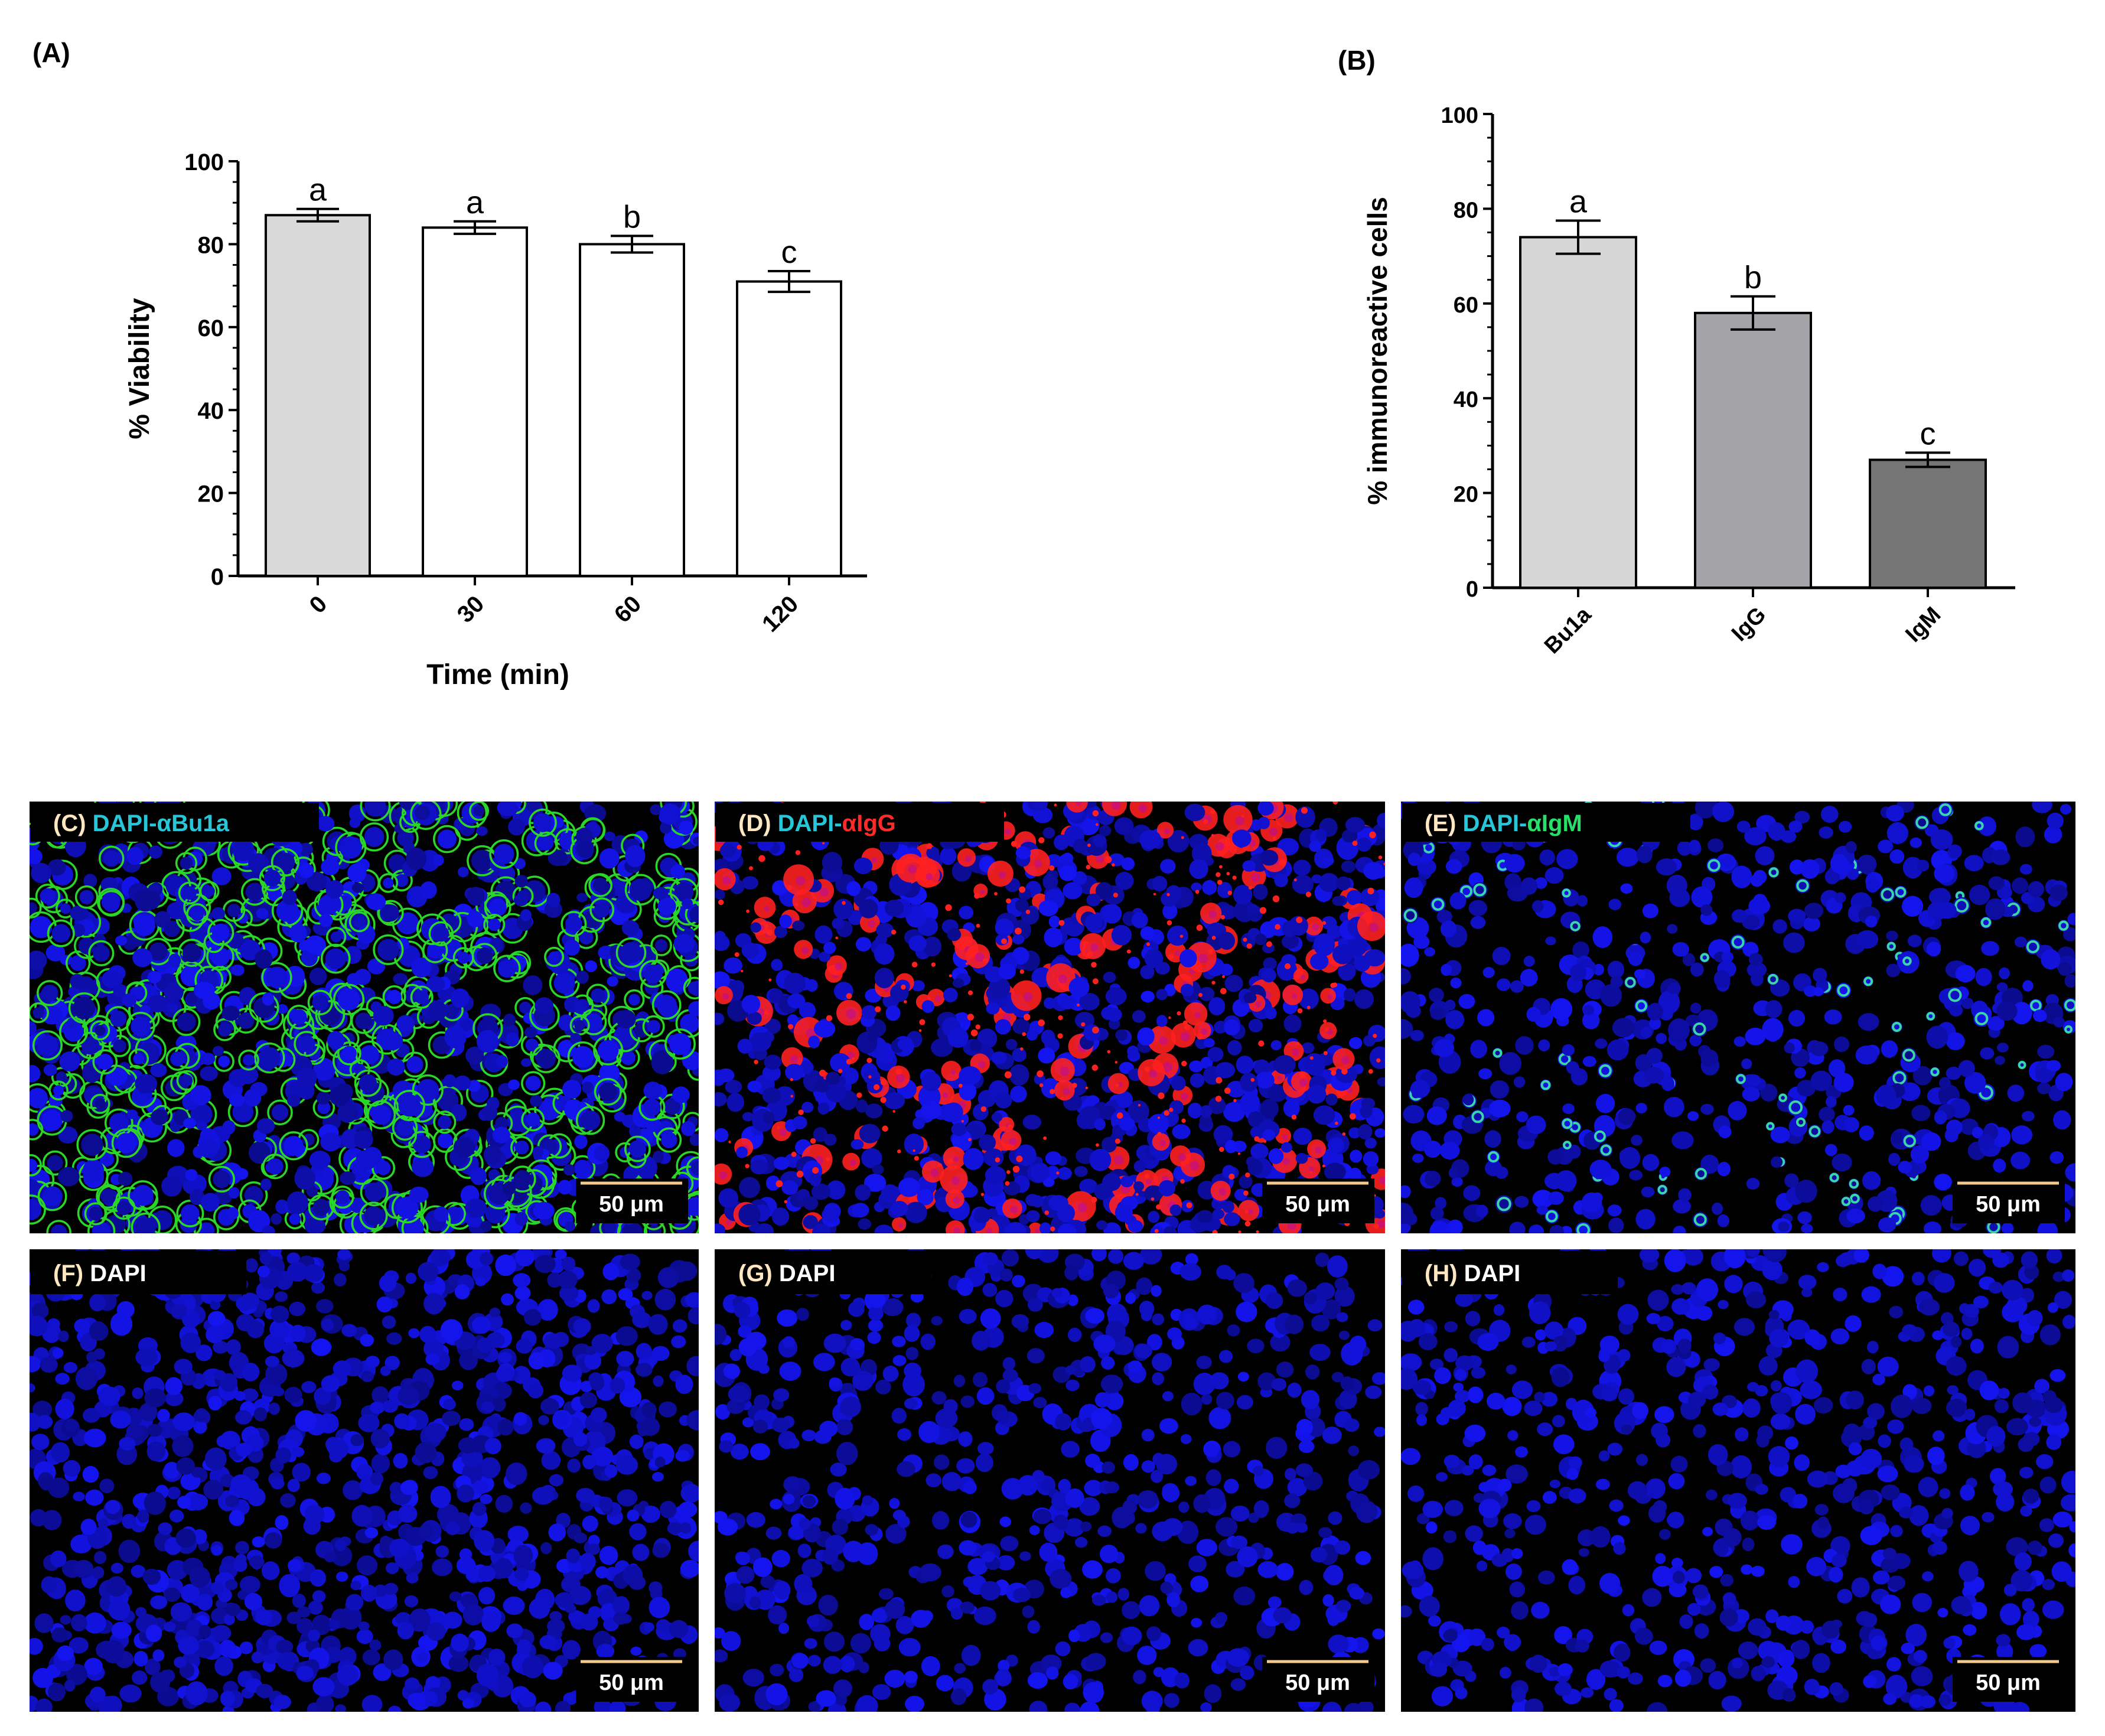 Image resolution: width=2105 pixels, height=1736 pixels. I want to click on cell-field, so click(1050, 1017).